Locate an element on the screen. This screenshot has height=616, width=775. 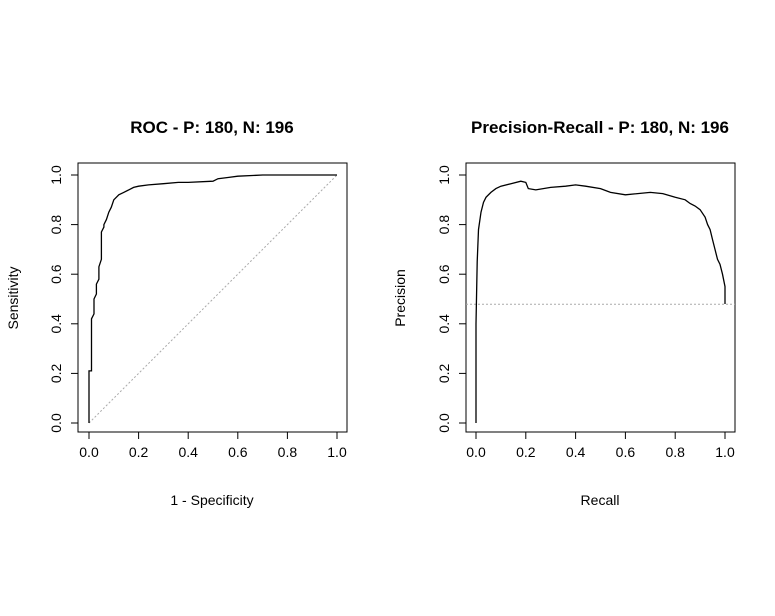
pr-x-tick-label: 0.6 is located at coordinates (626, 452).